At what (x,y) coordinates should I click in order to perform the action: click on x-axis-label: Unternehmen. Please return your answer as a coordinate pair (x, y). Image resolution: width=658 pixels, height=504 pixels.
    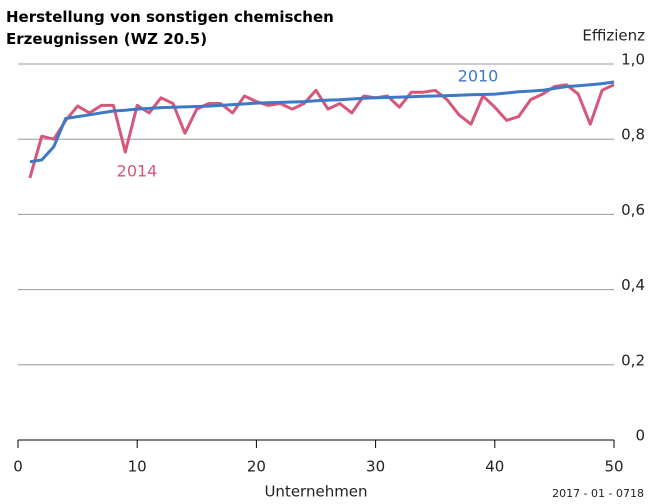
    Looking at the image, I should click on (315, 492).